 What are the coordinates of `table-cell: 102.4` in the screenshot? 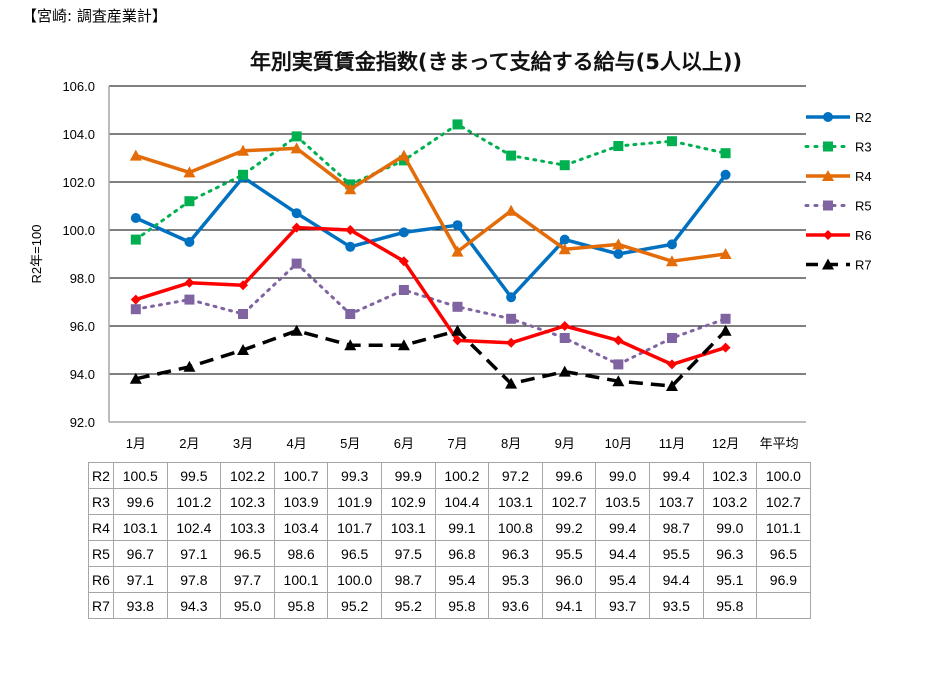 It's located at (194, 527).